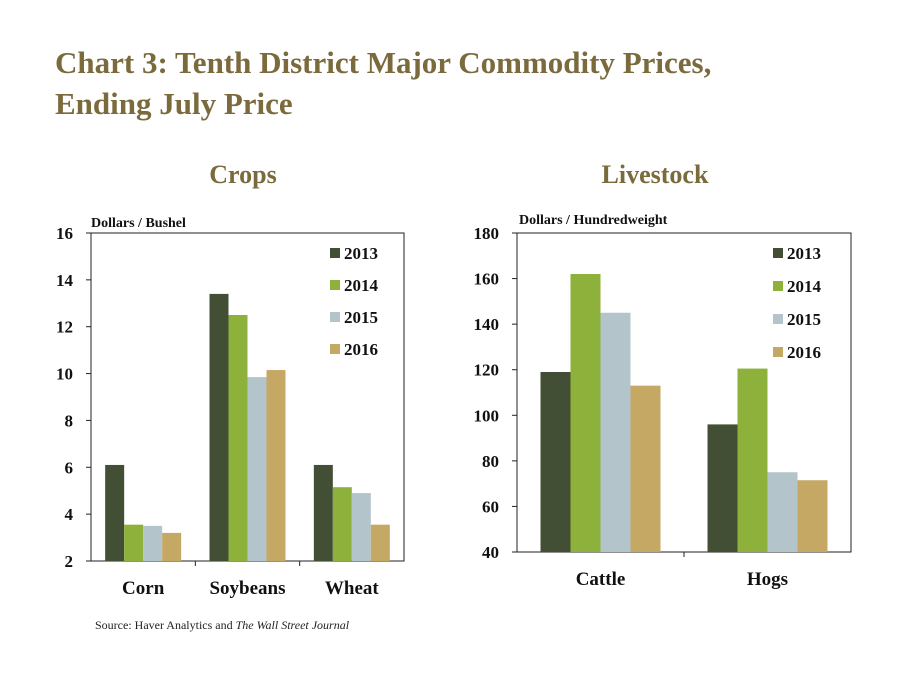 The width and height of the screenshot is (898, 674). Describe the element at coordinates (487, 233) in the screenshot. I see `livestock-y-tick-label: 180` at that location.